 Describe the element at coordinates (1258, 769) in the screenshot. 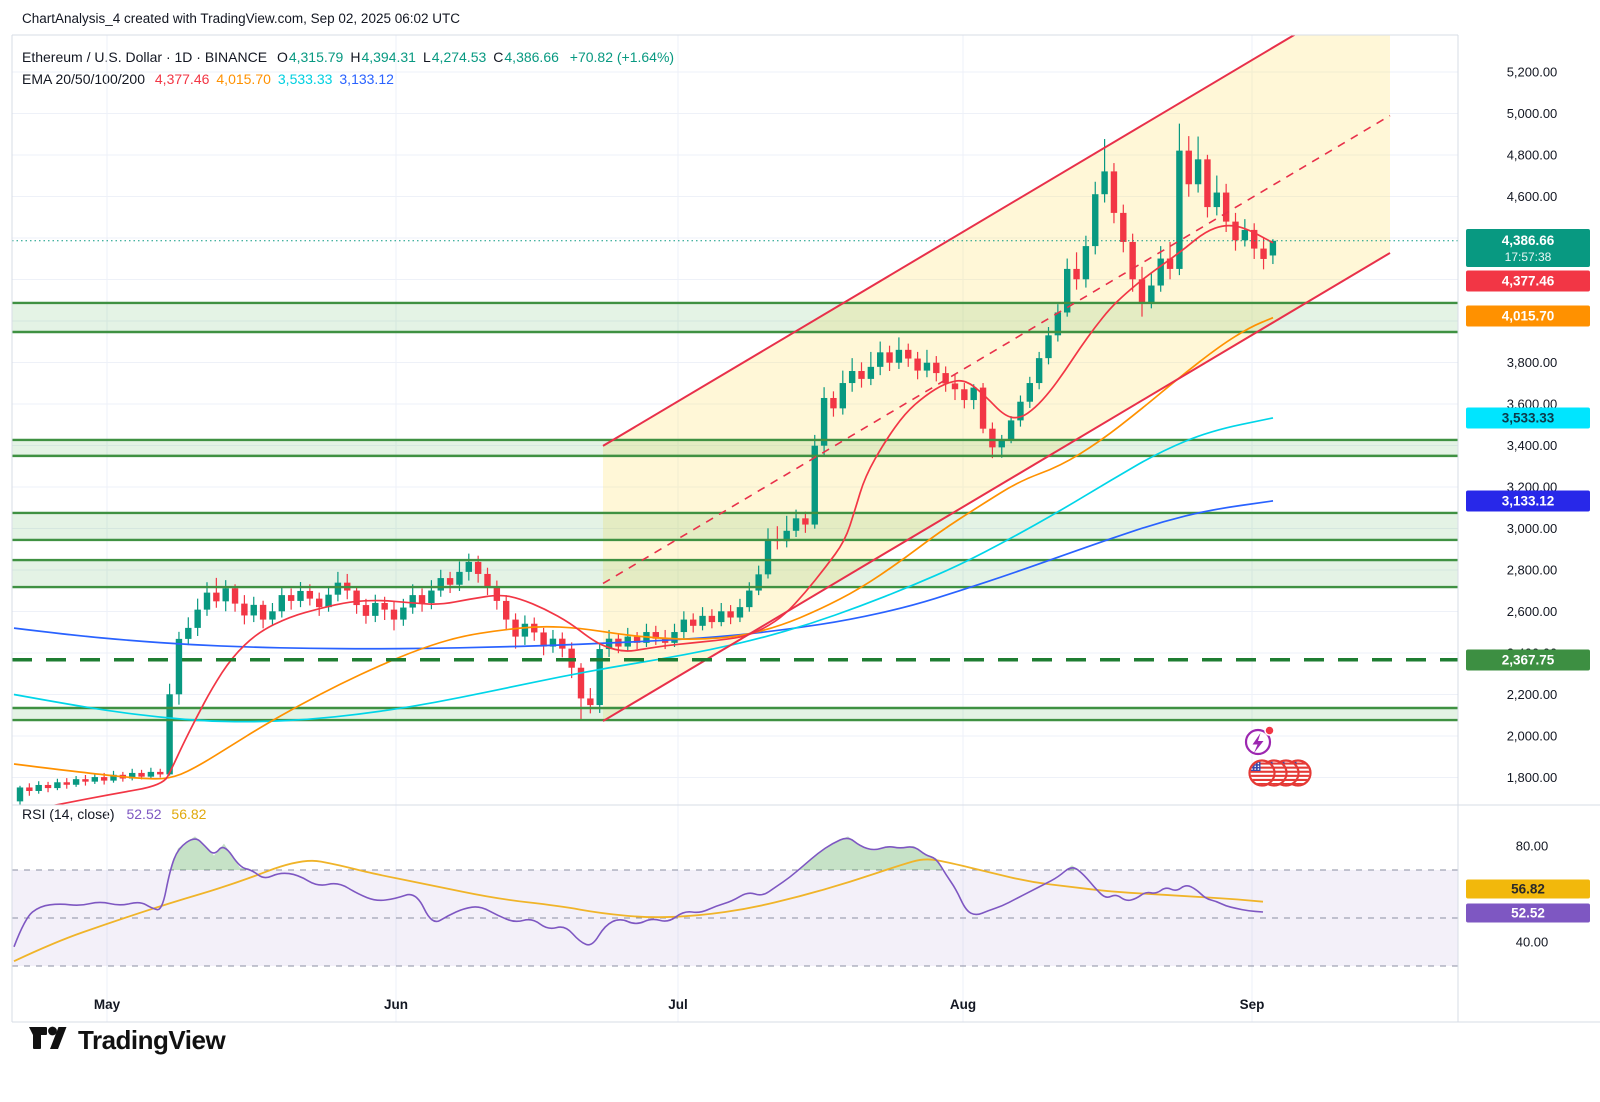

I see `flag-star` at that location.